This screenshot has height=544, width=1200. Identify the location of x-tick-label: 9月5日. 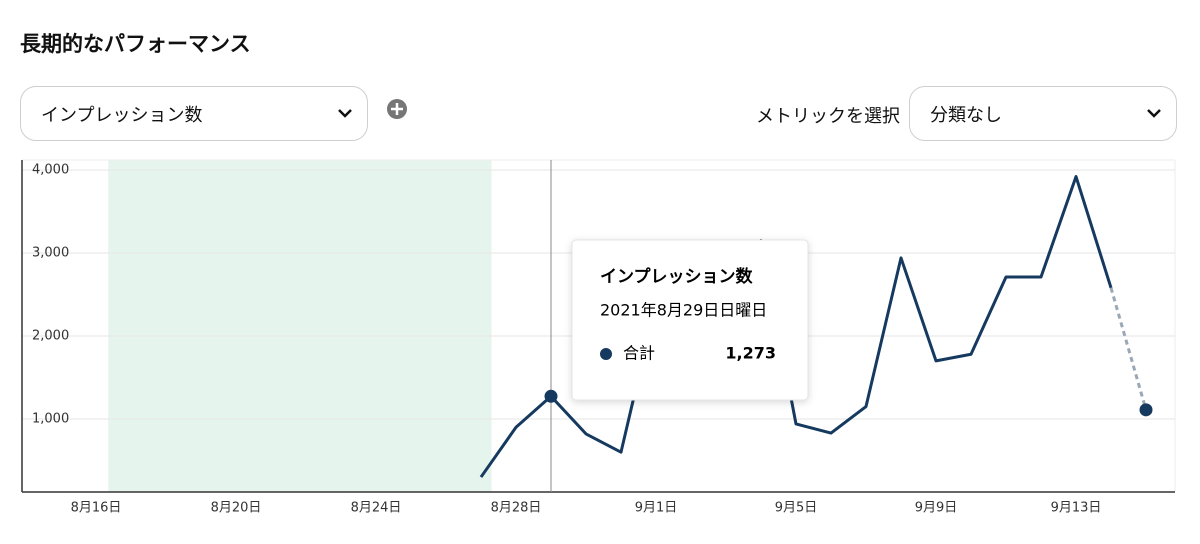
(796, 508).